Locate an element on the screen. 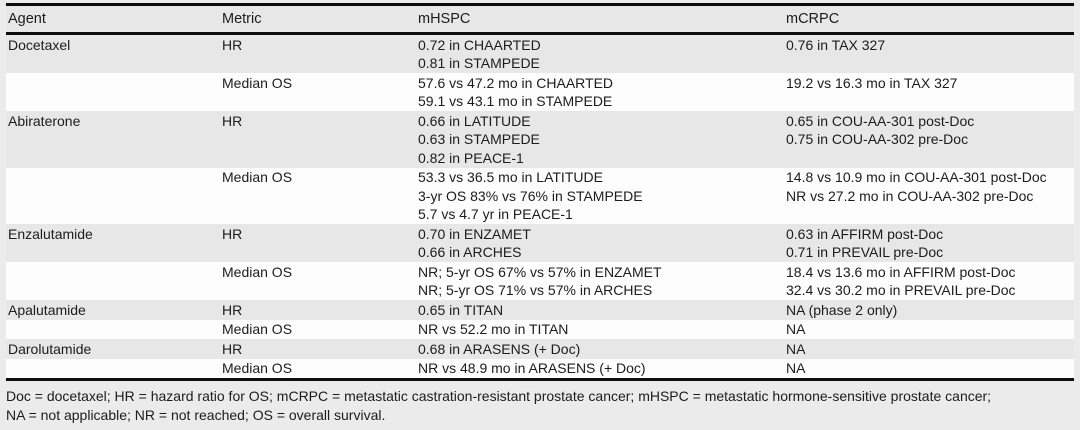 Image resolution: width=1080 pixels, height=430 pixels. cell-mhspc-line: 0.63 in STAMPEDE is located at coordinates (479, 139).